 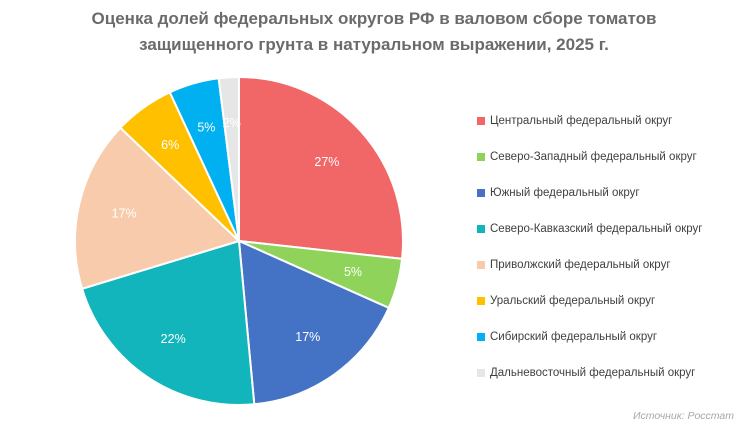 What do you see at coordinates (573, 301) in the screenshot?
I see `legend-label: Уральский федеральный округ` at bounding box center [573, 301].